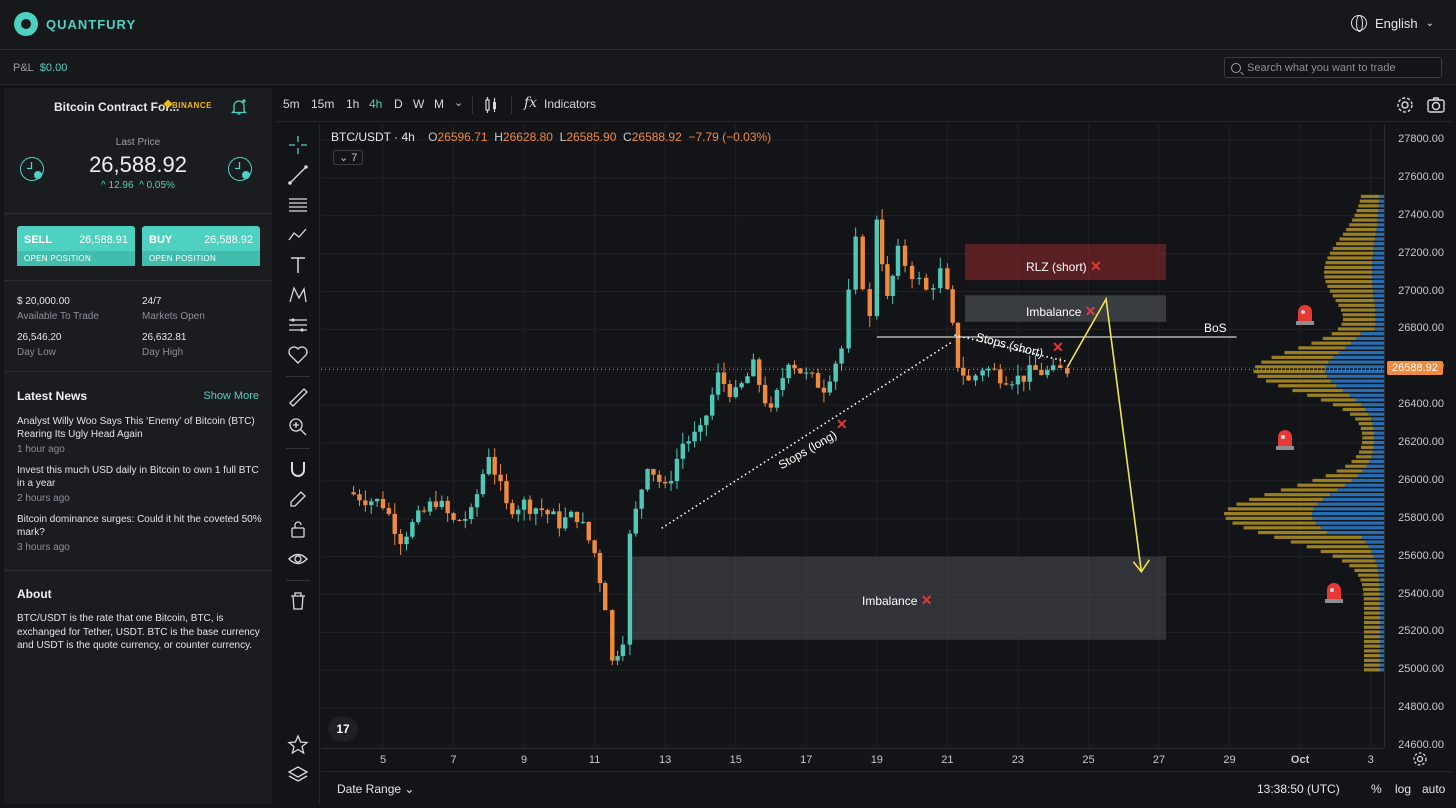 The height and width of the screenshot is (808, 1456). What do you see at coordinates (1420, 759) in the screenshot?
I see `axis-settings-gear-icon` at bounding box center [1420, 759].